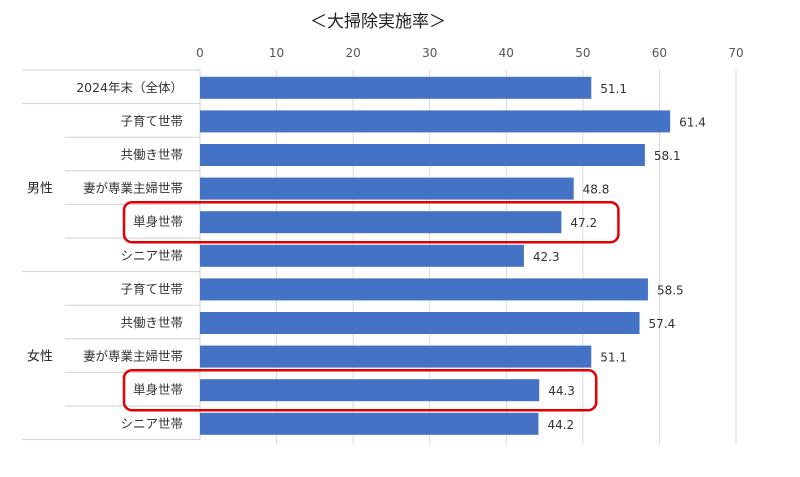 The height and width of the screenshot is (477, 800). What do you see at coordinates (429, 53) in the screenshot?
I see `x-tick-label: 30` at bounding box center [429, 53].